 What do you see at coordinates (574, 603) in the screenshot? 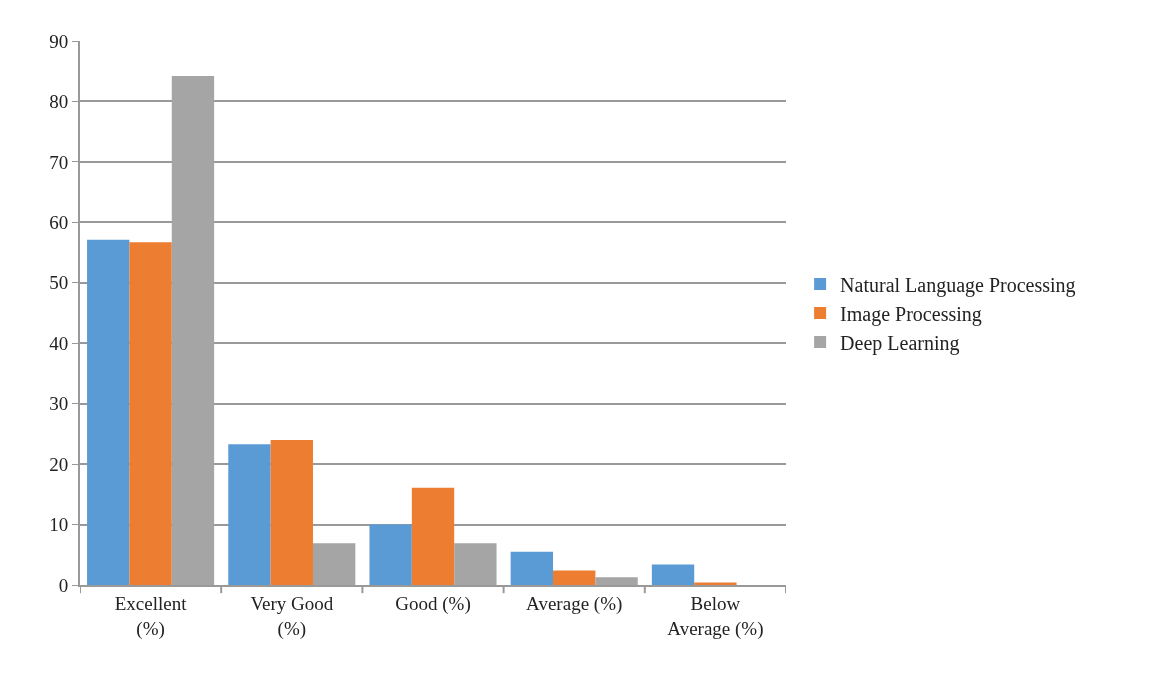
I see `x-tick-label: Average (%)` at bounding box center [574, 603].